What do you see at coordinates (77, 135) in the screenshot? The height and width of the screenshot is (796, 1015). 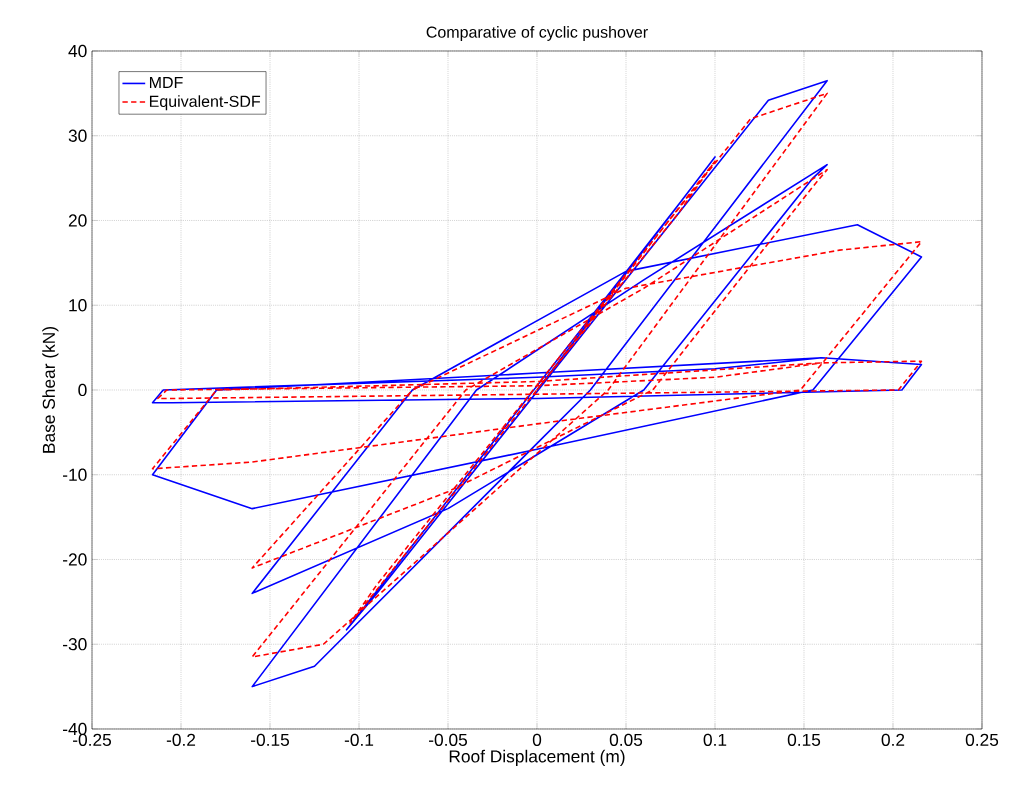 I see `y-tick-label: 30` at bounding box center [77, 135].